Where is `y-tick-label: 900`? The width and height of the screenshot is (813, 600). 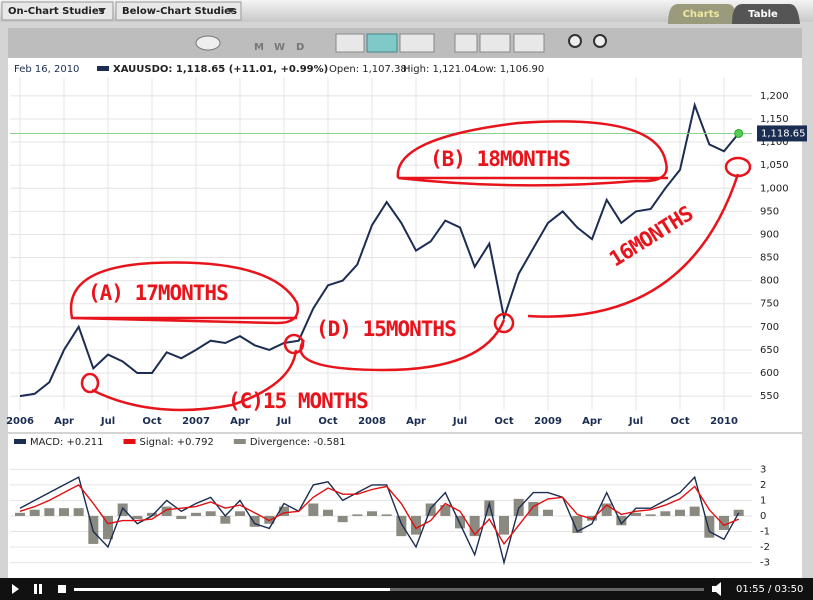
y-tick-label: 900 is located at coordinates (769, 234).